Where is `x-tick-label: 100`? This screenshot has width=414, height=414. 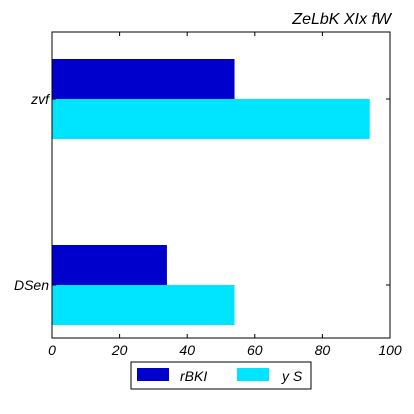
x-tick-label: 100 is located at coordinates (390, 350).